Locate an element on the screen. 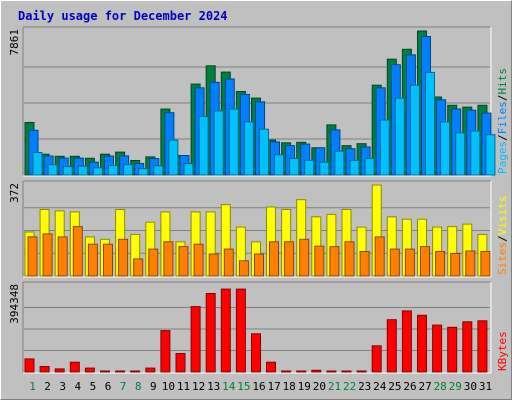 The image size is (512, 400). x-label-day-2: 2 is located at coordinates (47, 386).